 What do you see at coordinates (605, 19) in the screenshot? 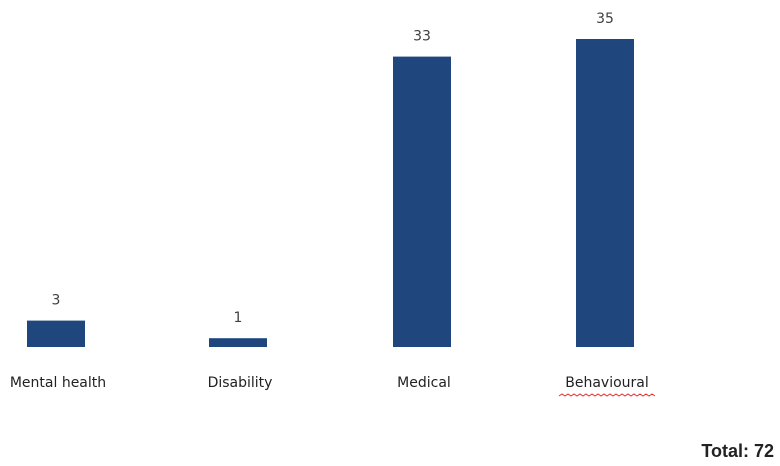
I see `data-label-behavioural: 35` at bounding box center [605, 19].